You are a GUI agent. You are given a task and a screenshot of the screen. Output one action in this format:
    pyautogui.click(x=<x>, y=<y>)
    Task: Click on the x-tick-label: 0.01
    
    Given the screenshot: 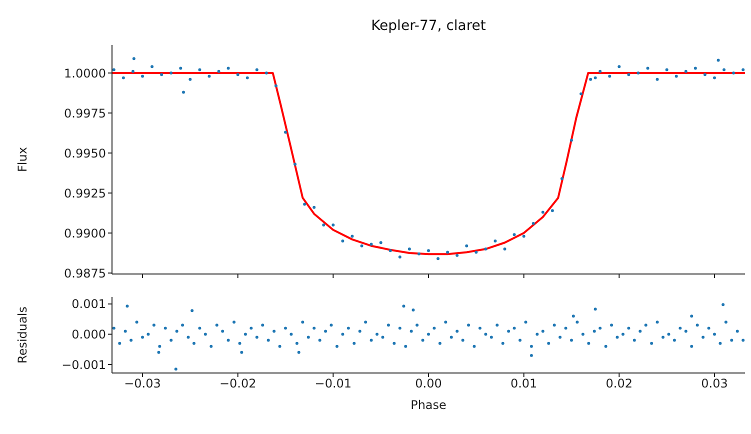 What is the action you would take?
    pyautogui.click(x=524, y=383)
    